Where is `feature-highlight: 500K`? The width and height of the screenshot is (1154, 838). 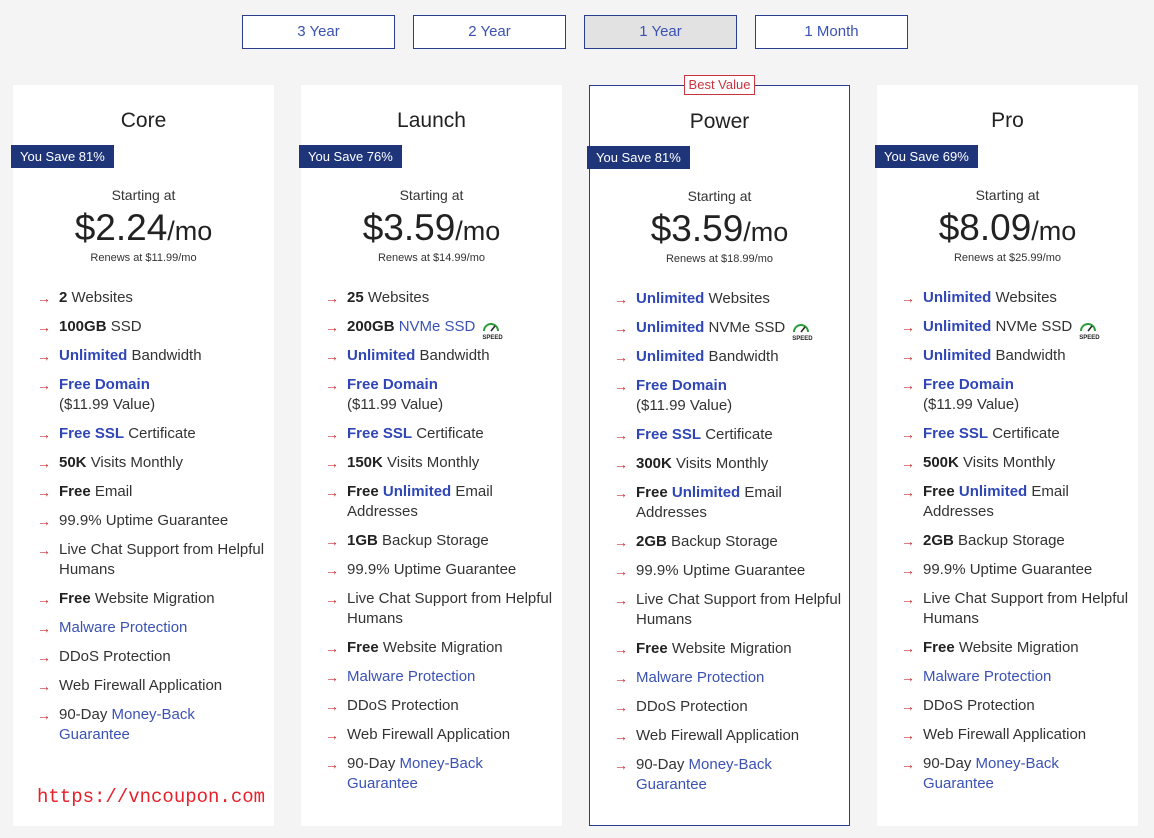
feature-highlight: 500K is located at coordinates (941, 462).